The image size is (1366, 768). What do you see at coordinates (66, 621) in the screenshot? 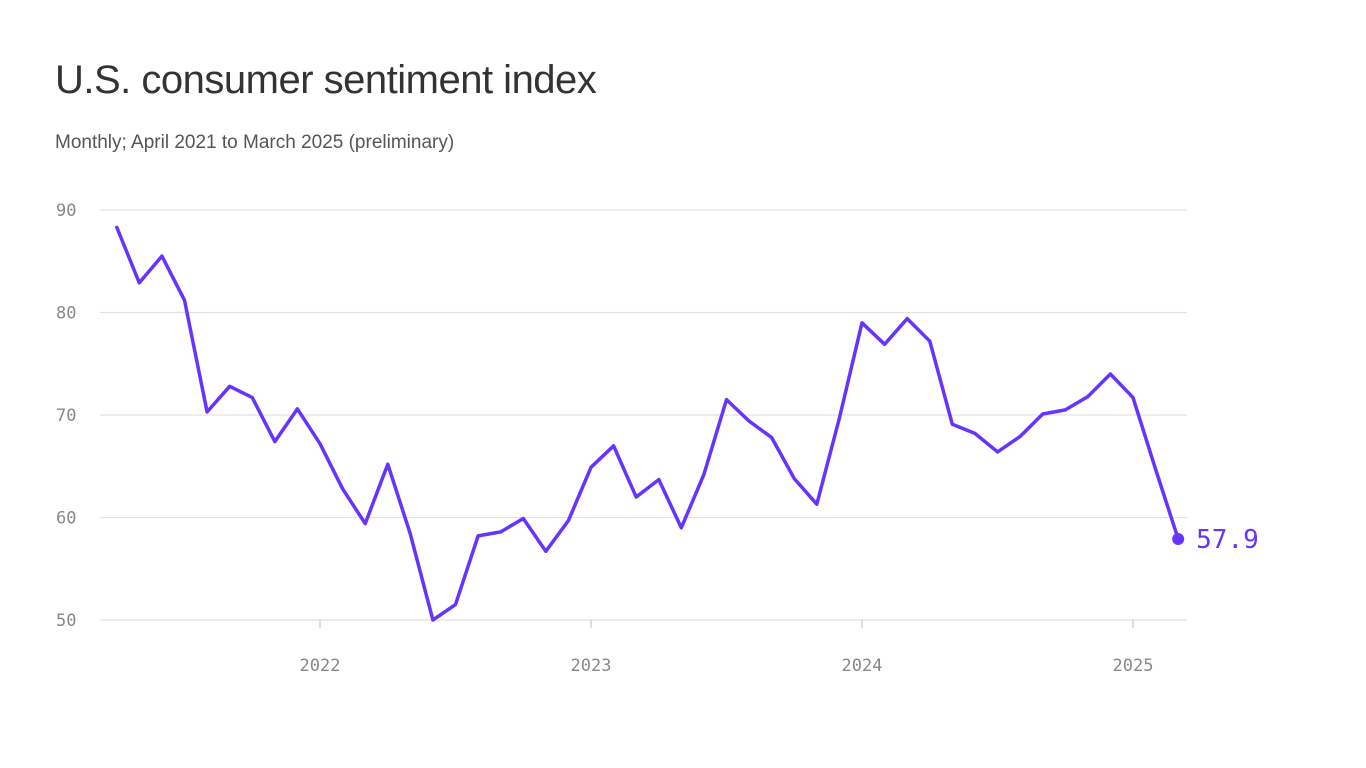
I see `y-tick-label: 50` at bounding box center [66, 621].